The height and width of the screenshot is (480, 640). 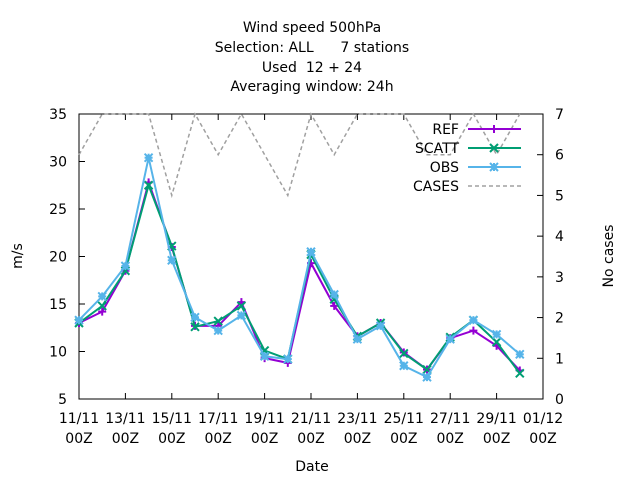 I want to click on x-tick-label-date: 29/11, so click(x=496, y=419).